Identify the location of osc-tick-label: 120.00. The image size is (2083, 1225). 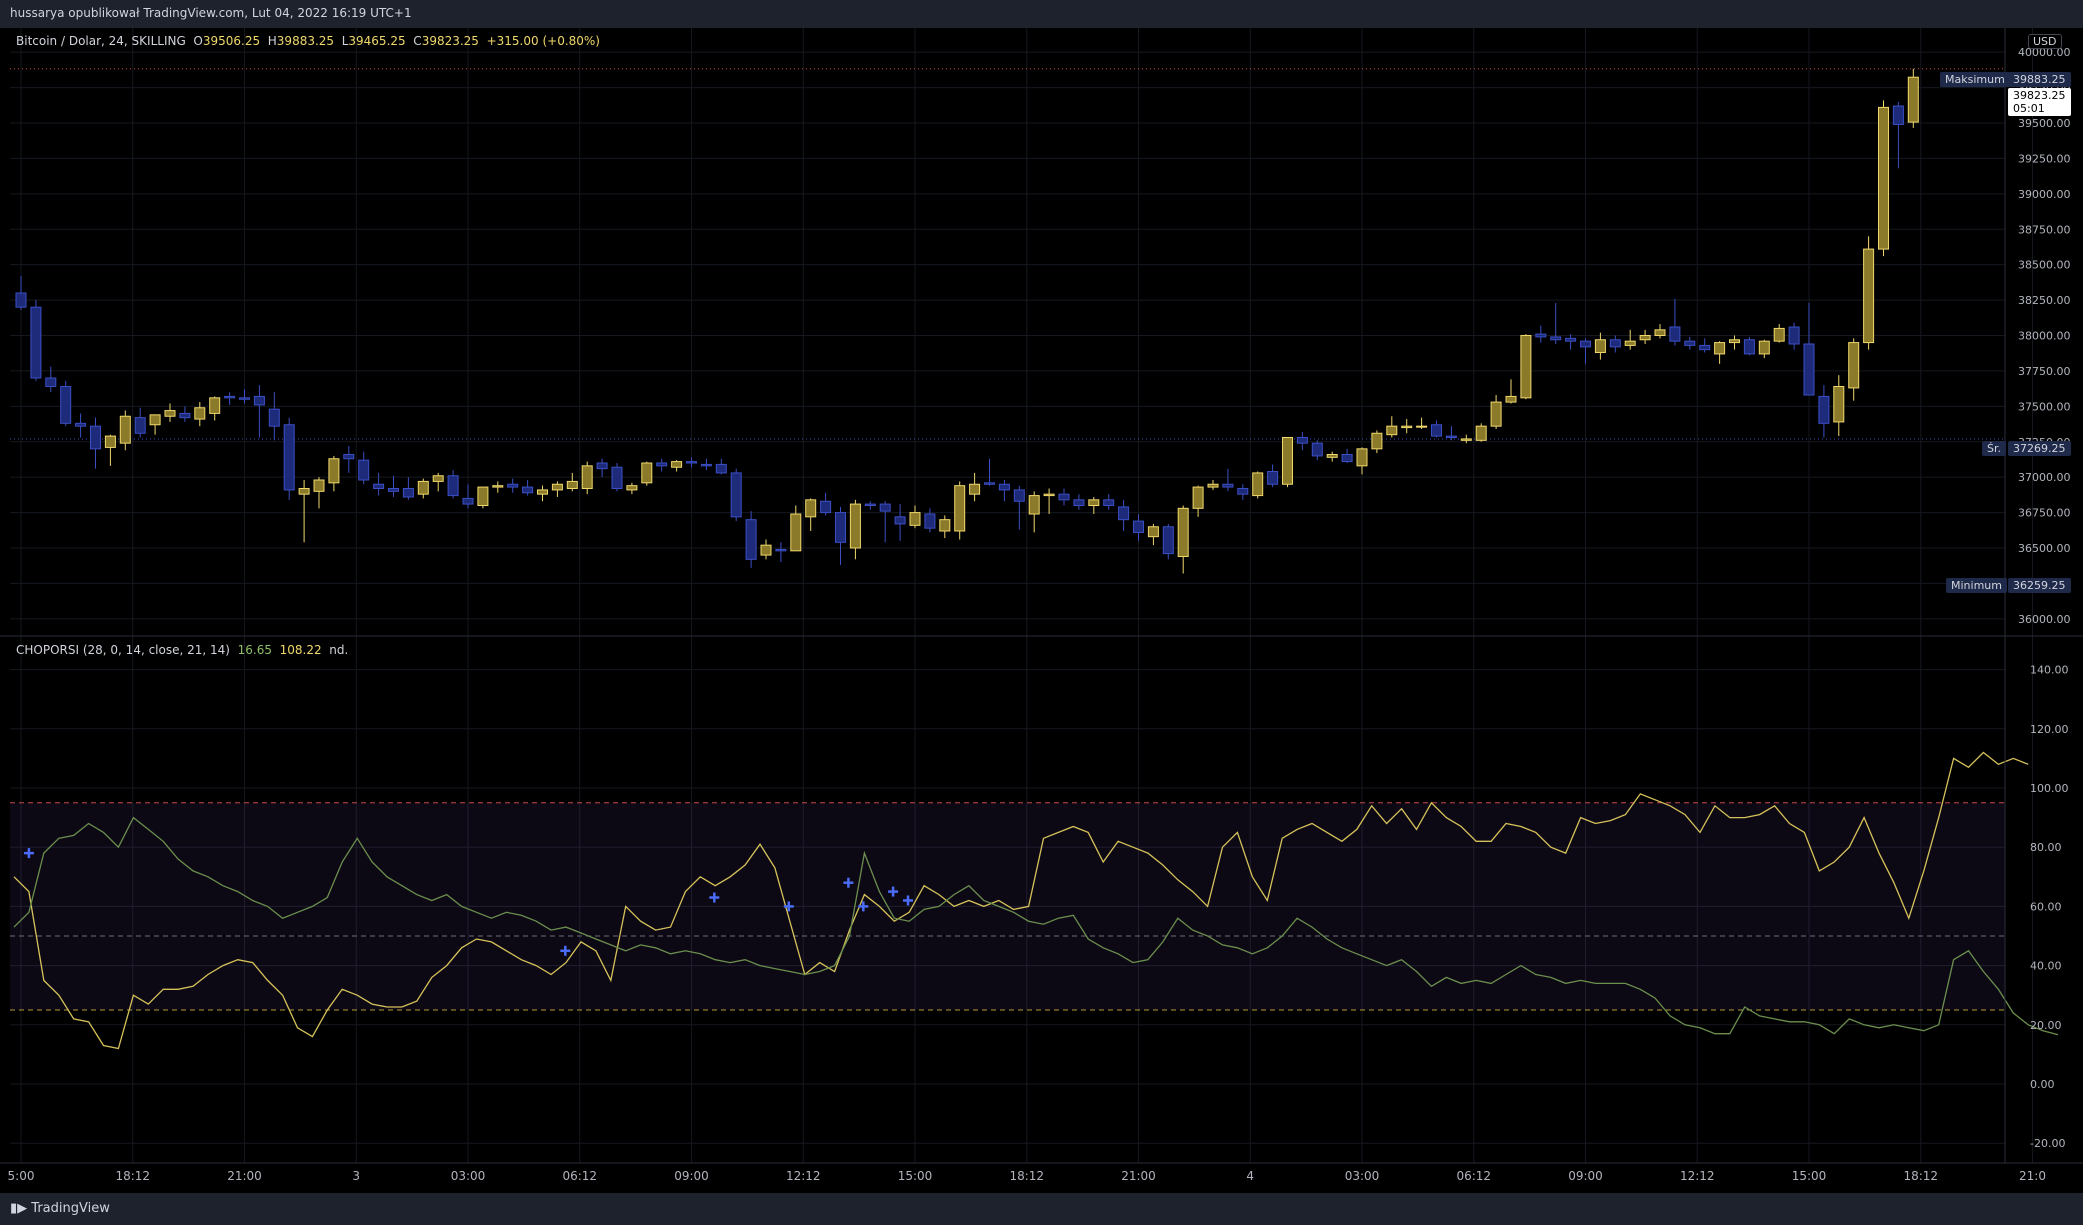
(2049, 729).